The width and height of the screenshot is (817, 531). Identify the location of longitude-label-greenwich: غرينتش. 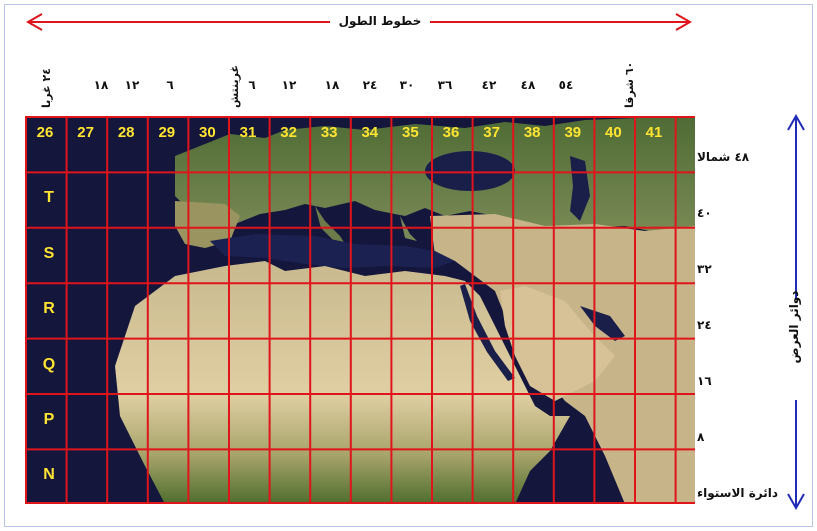
(234, 86).